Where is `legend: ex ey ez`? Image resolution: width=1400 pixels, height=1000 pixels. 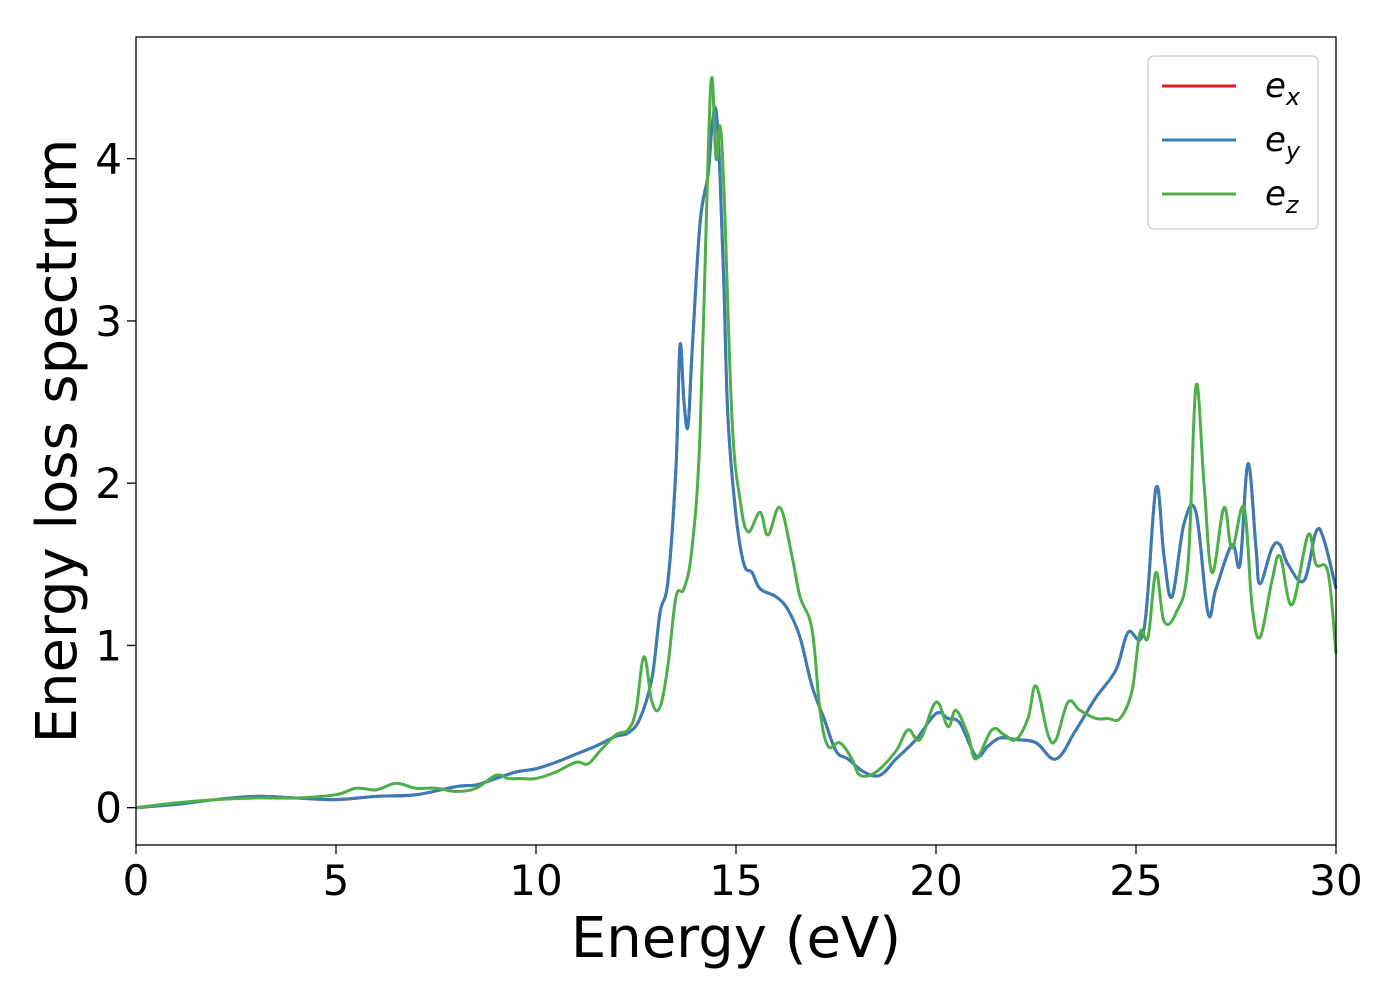
legend: ex ey ez is located at coordinates (1233, 142).